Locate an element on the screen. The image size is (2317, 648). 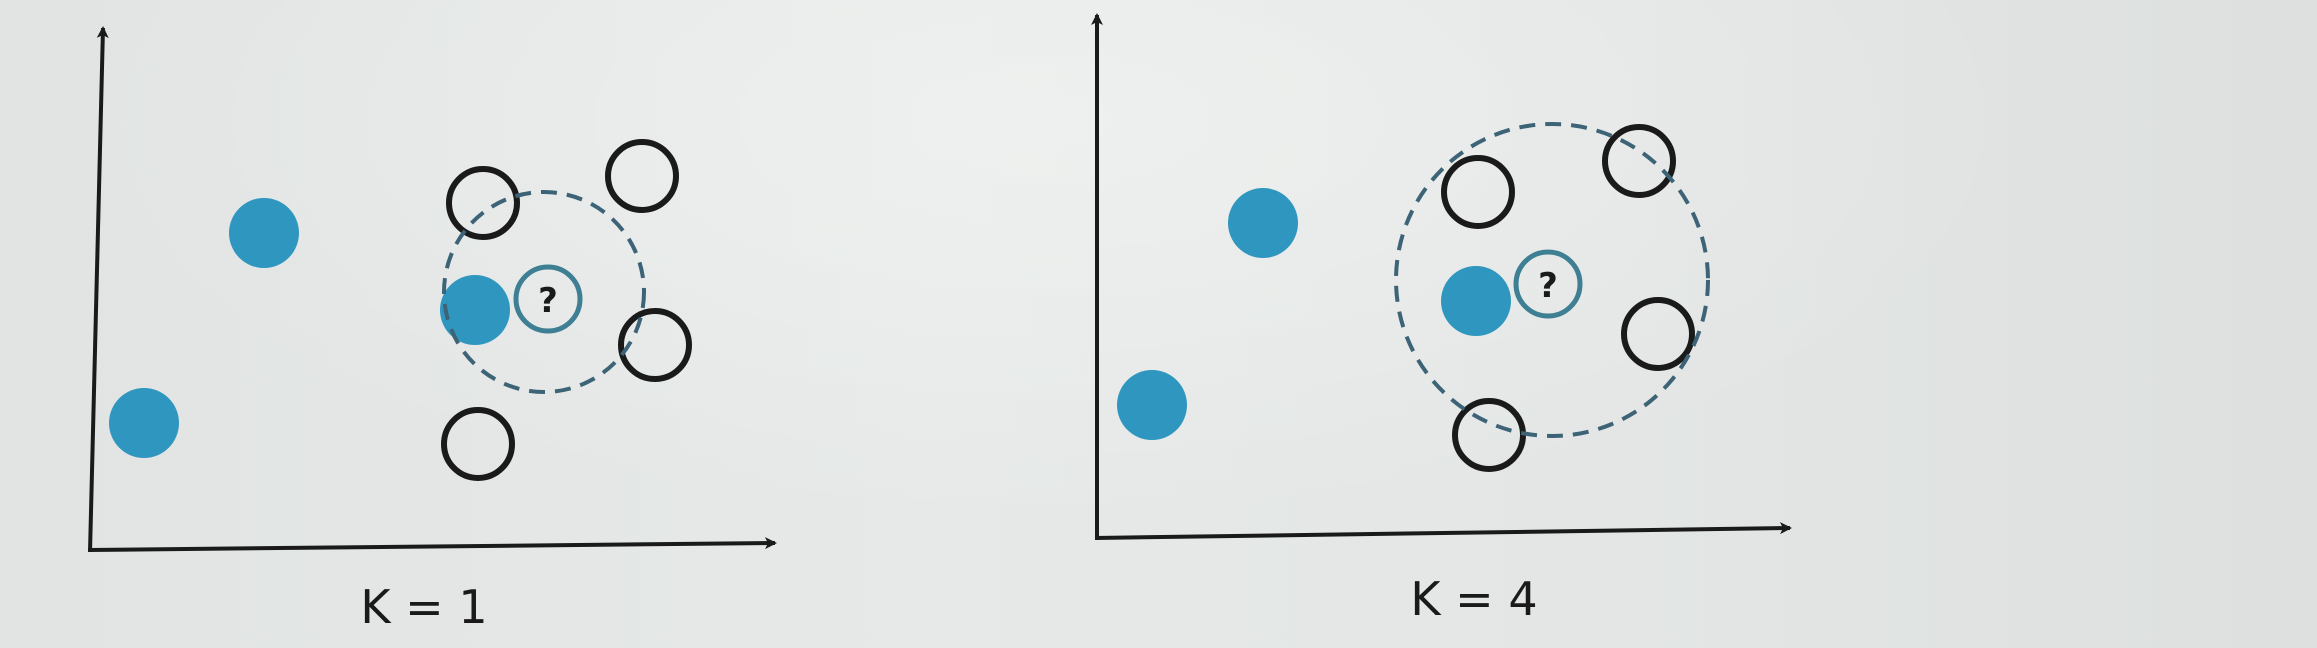
k1-label: K = 1 is located at coordinates (424, 607).